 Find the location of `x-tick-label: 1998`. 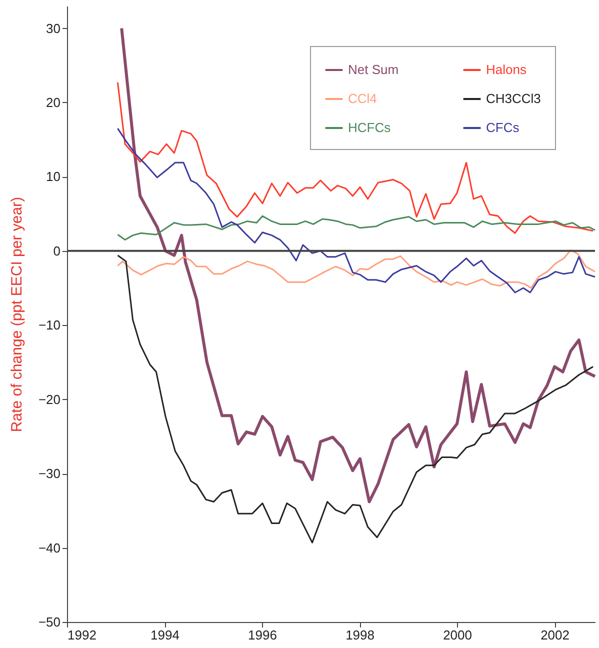

x-tick-label: 1998 is located at coordinates (360, 635).